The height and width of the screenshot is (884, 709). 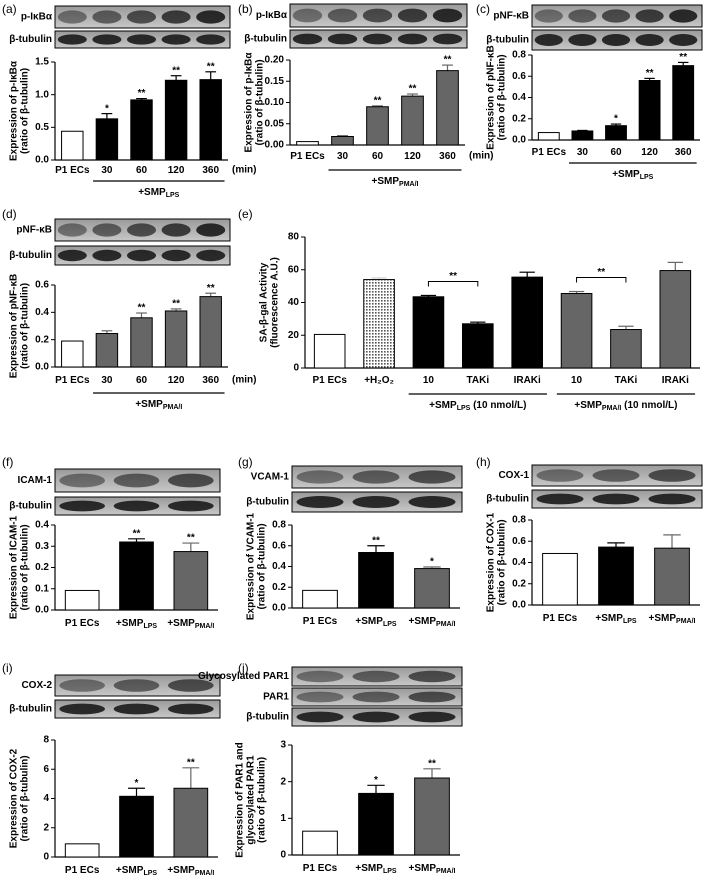 What do you see at coordinates (429, 380) in the screenshot?
I see `x-tick-label-main: 10` at bounding box center [429, 380].